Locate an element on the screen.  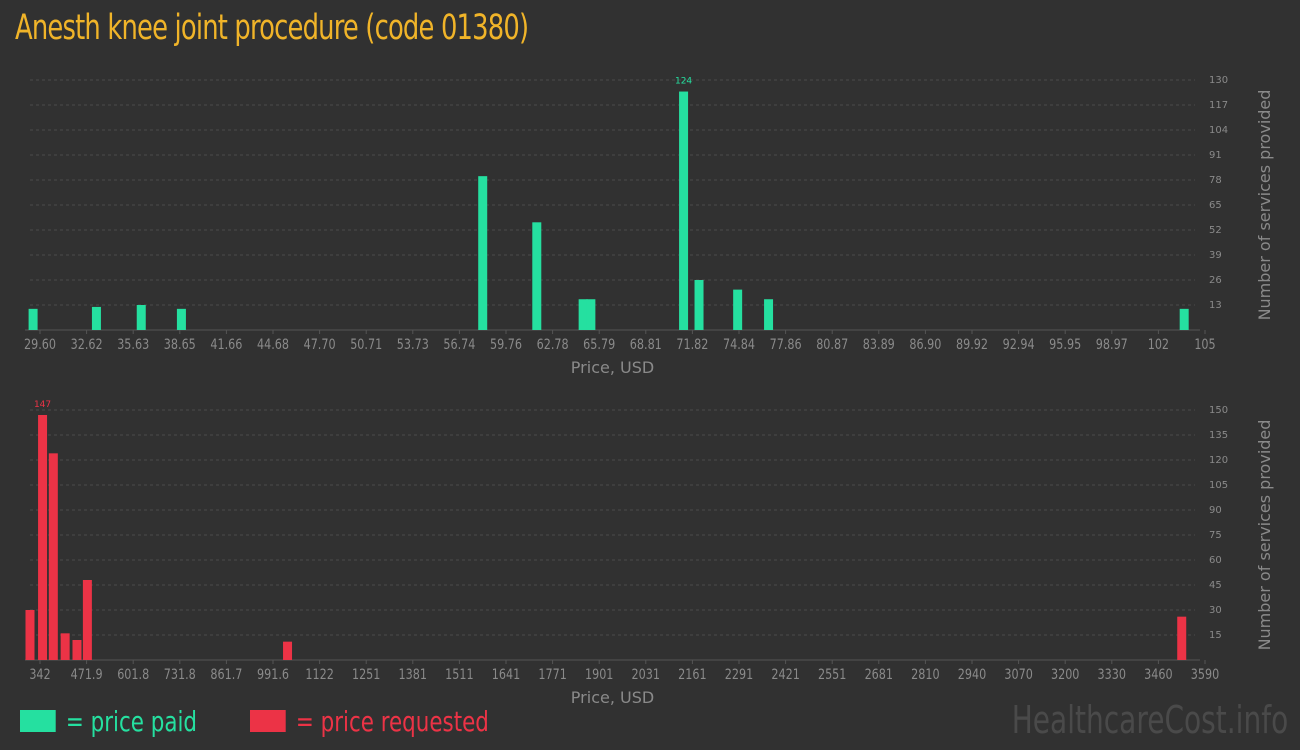
legend-requested-label: = price requested is located at coordinates (392, 721).